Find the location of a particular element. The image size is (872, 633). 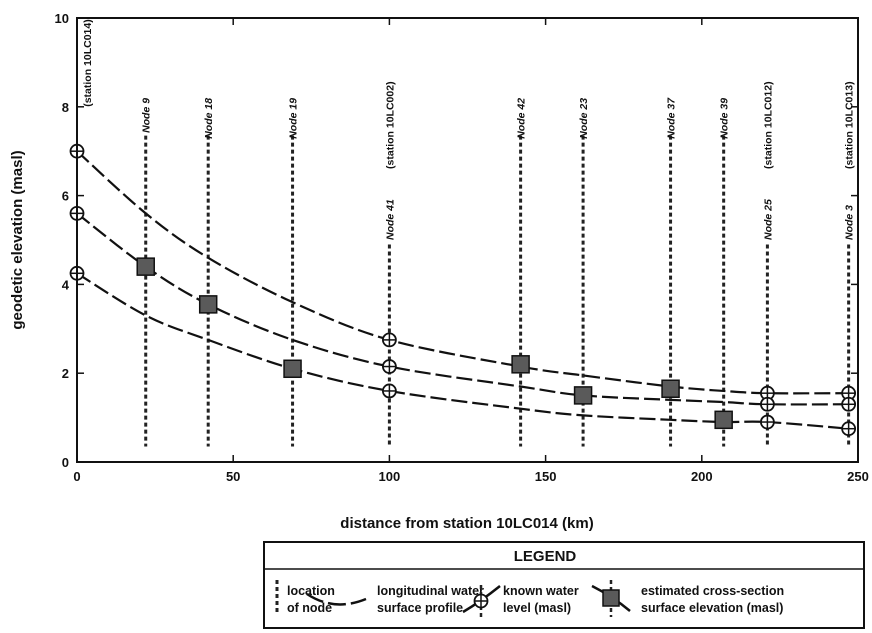

node-label-3: Node 19 is located at coordinates (294, 118).